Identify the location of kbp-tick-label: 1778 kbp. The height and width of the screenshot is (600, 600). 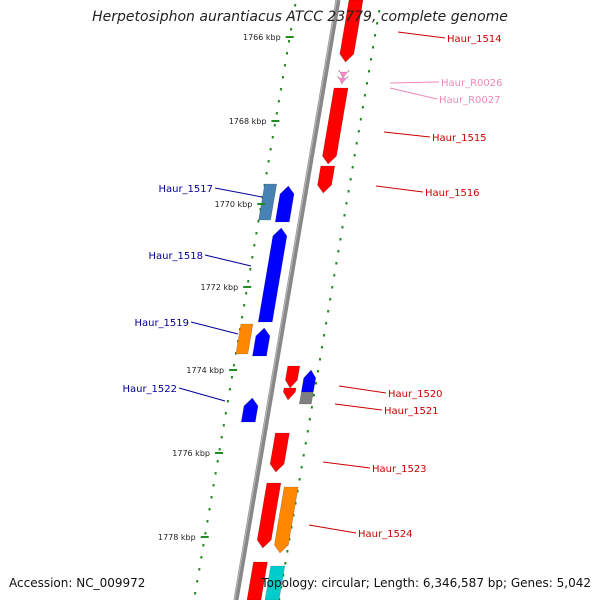
(177, 537).